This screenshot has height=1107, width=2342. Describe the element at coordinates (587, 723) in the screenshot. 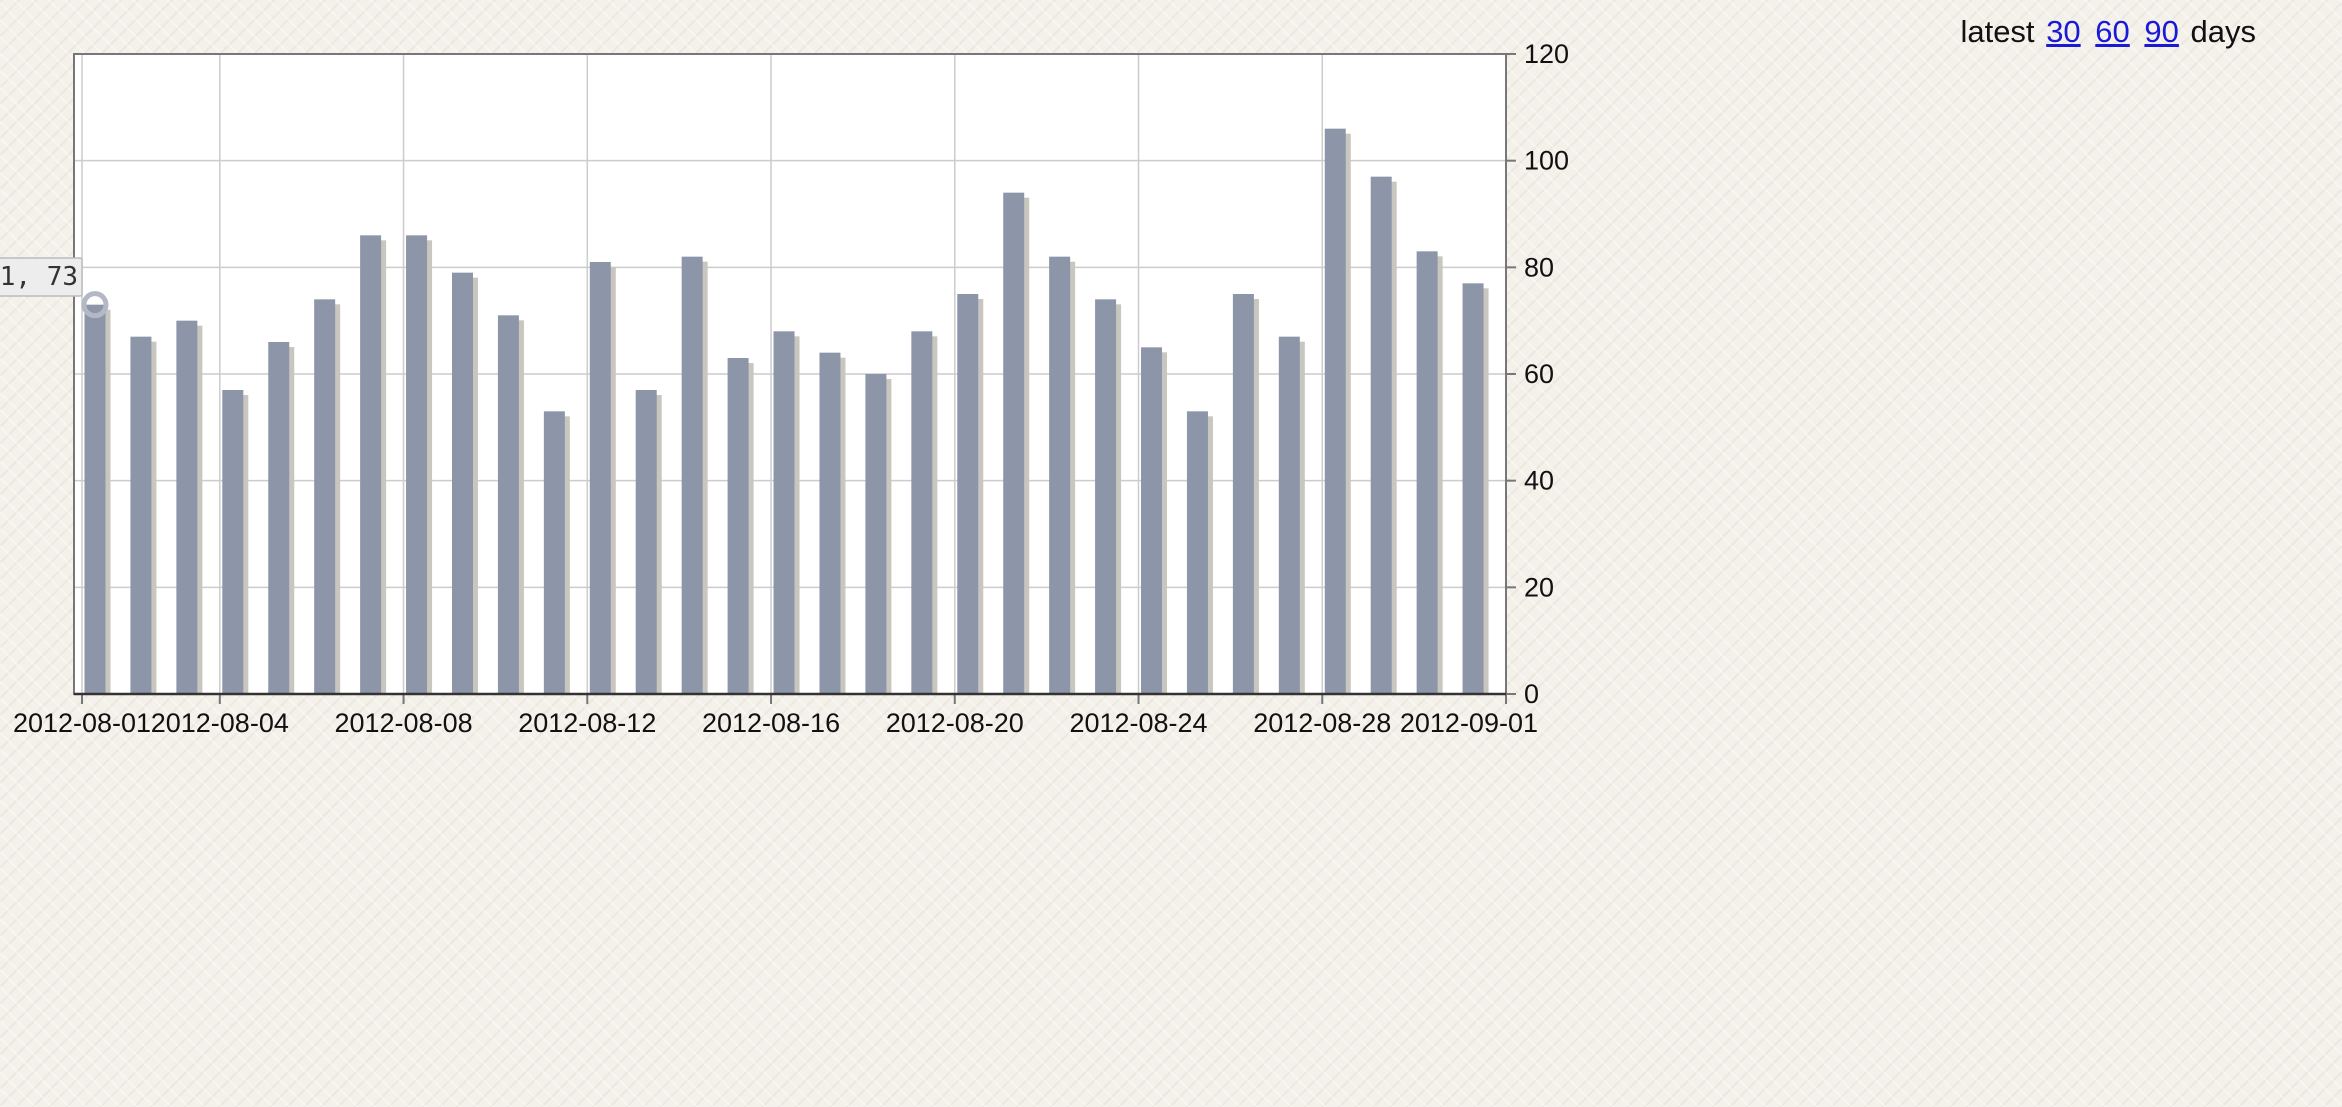

I see `x-tick-label: 2012-08-12` at that location.